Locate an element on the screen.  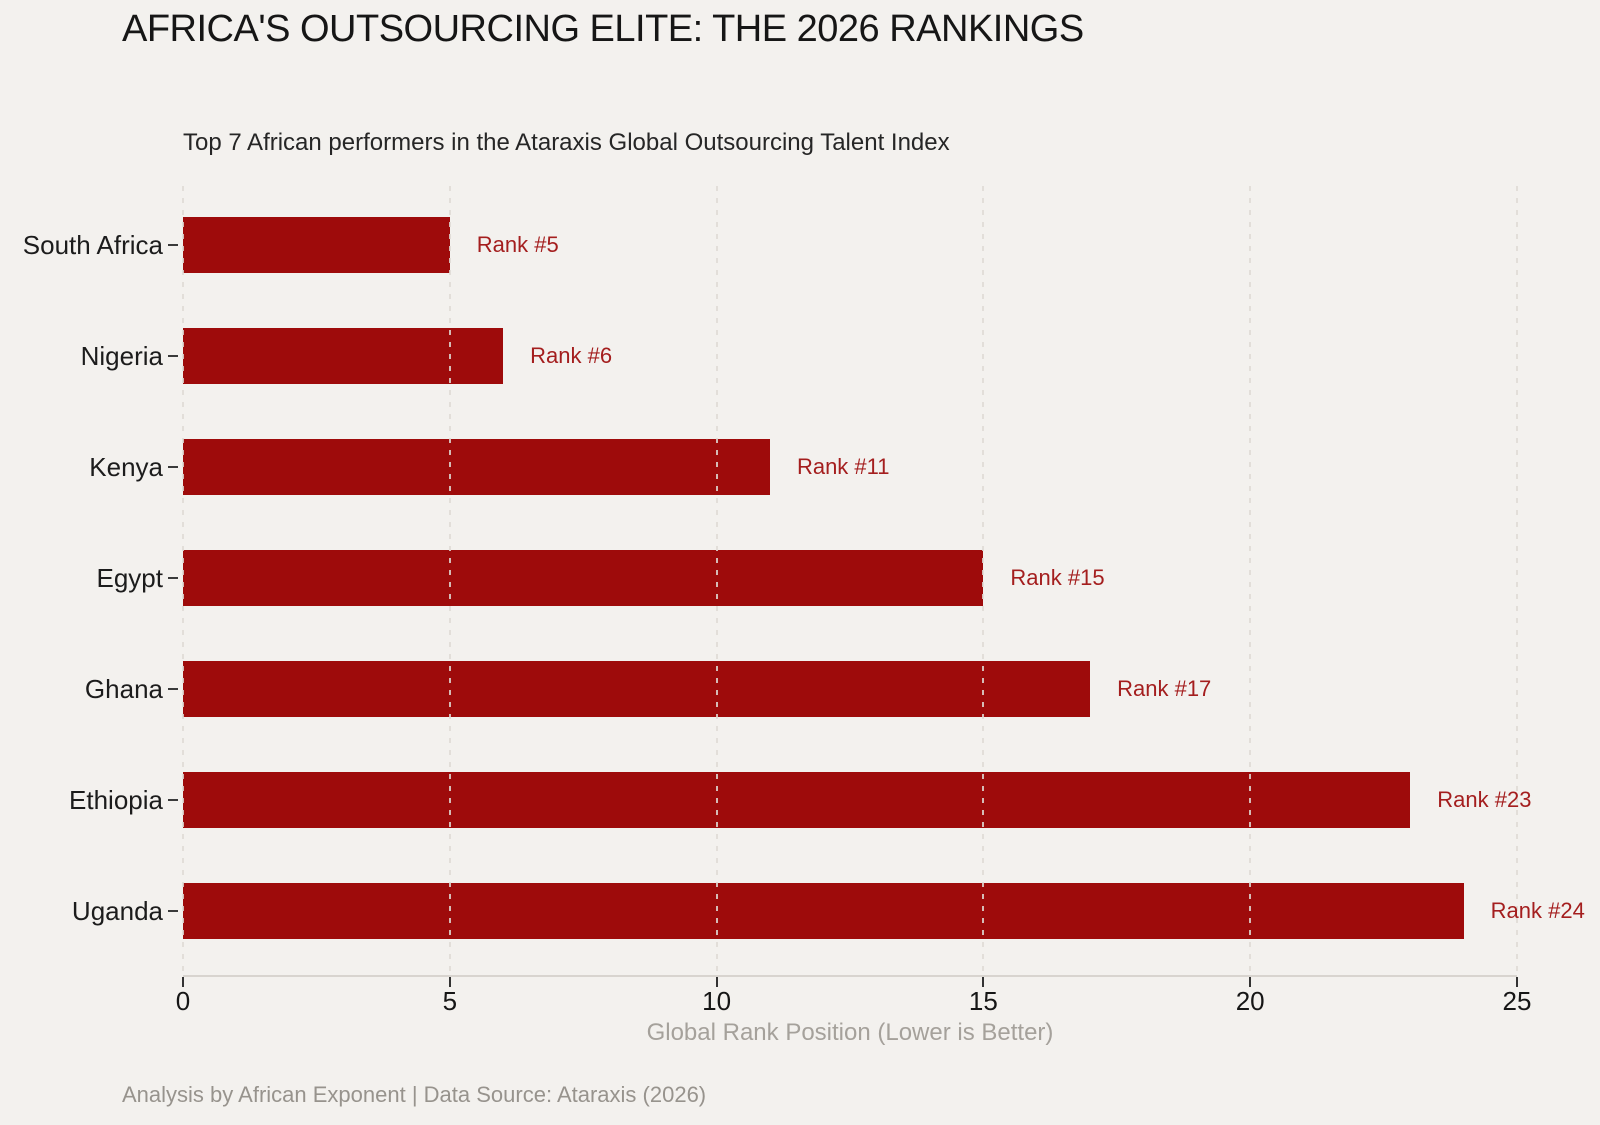
bar-value-label: Rank #6 is located at coordinates (571, 355).